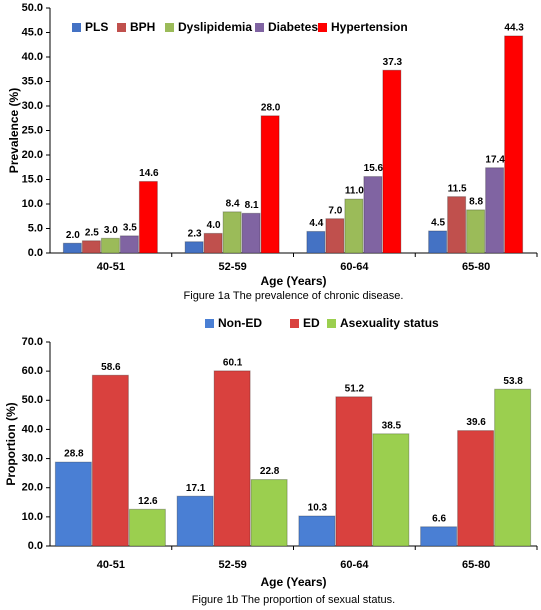 This screenshot has height=610, width=541. What do you see at coordinates (111, 367) in the screenshot?
I see `data-label: 58.6` at bounding box center [111, 367].